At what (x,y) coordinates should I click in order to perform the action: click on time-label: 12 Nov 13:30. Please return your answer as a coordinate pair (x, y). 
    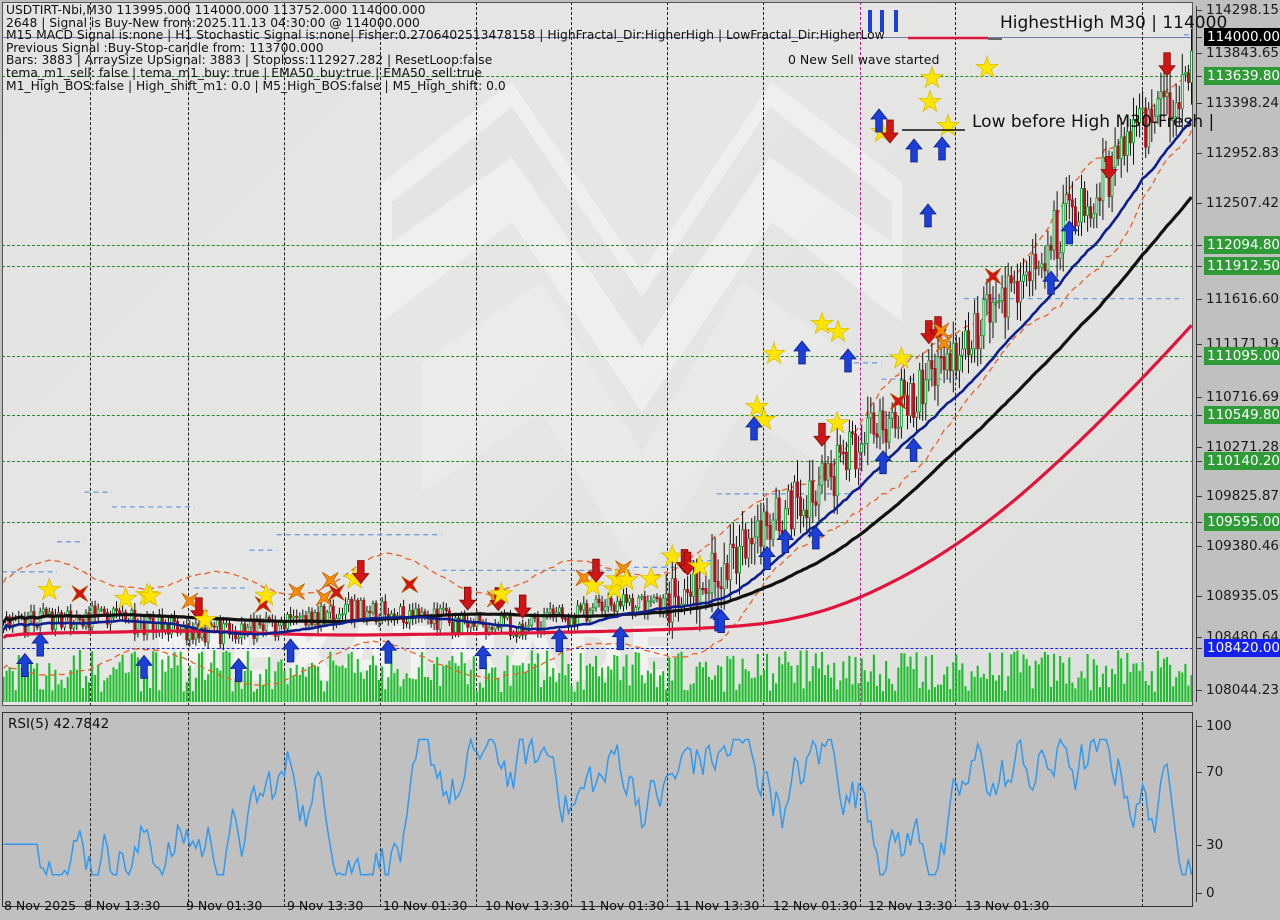
    Looking at the image, I should click on (910, 905).